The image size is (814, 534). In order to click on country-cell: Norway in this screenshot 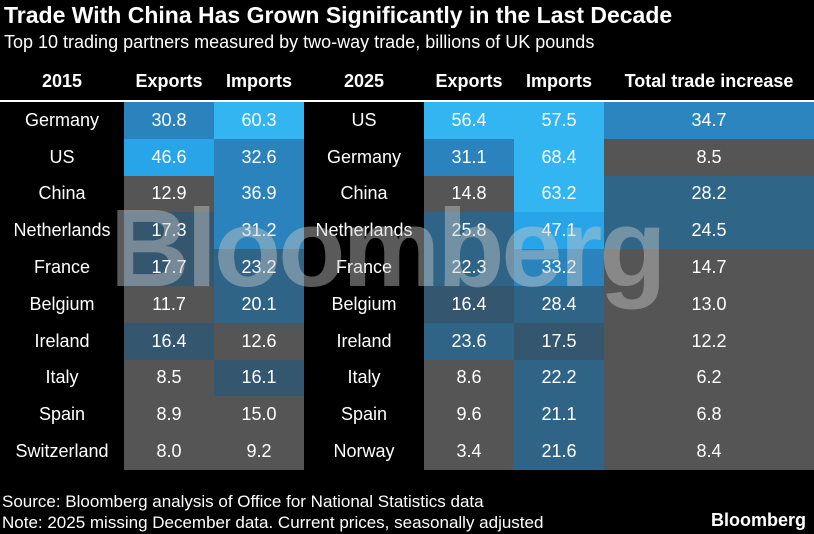, I will do `click(364, 451)`.